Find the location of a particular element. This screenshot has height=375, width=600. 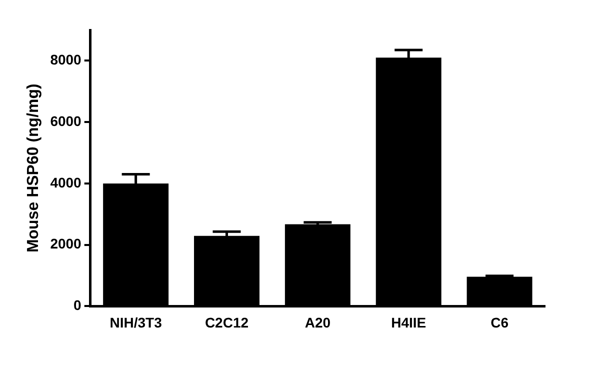

y-tick-label: 6000 is located at coordinates (66, 120).